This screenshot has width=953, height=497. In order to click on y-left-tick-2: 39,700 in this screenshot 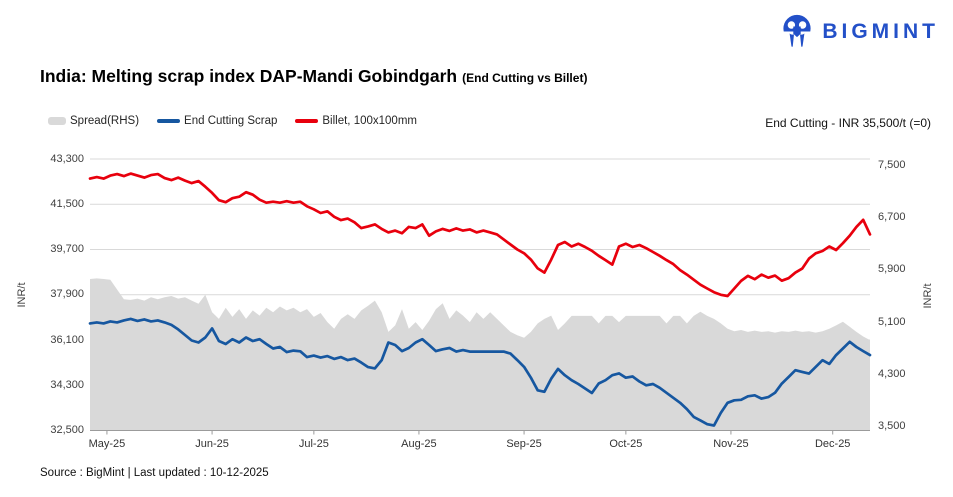, I will do `click(67, 249)`.